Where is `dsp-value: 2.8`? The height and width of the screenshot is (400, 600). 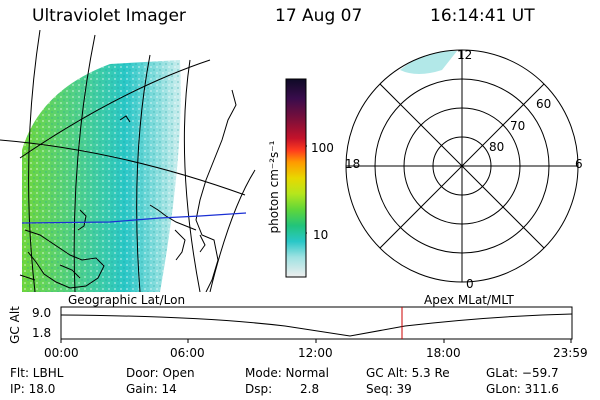 dsp-value: 2.8 is located at coordinates (310, 389).